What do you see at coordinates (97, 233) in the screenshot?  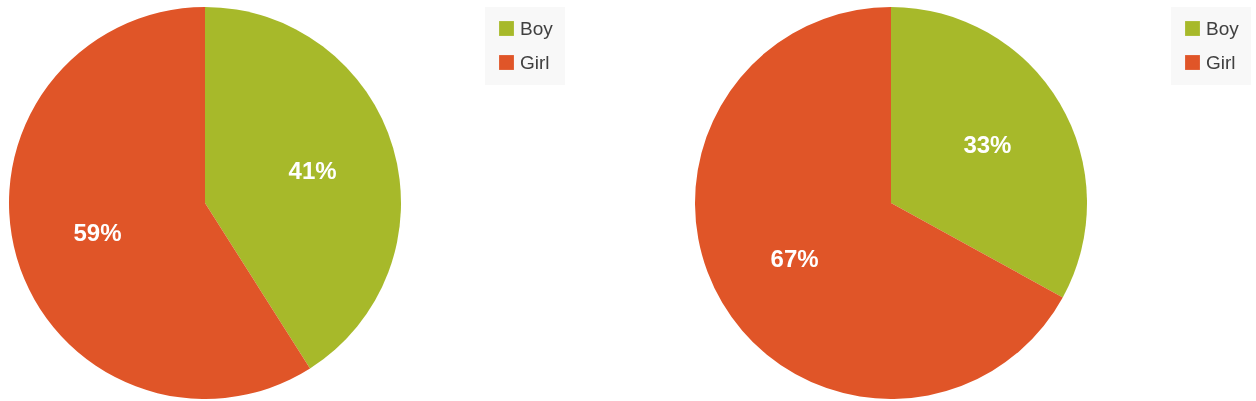 I see `data-label: 59%` at bounding box center [97, 233].